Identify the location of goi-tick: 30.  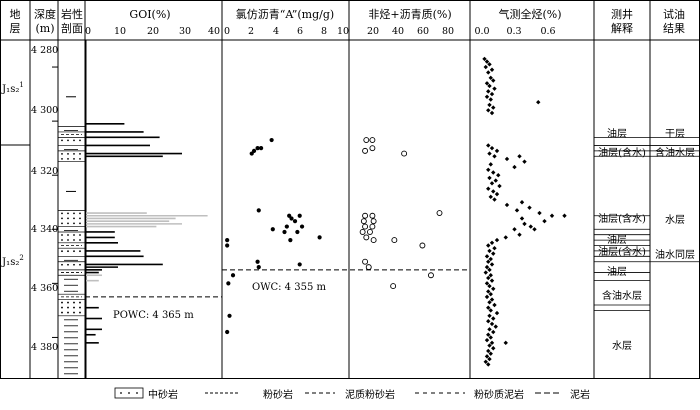
(185, 31).